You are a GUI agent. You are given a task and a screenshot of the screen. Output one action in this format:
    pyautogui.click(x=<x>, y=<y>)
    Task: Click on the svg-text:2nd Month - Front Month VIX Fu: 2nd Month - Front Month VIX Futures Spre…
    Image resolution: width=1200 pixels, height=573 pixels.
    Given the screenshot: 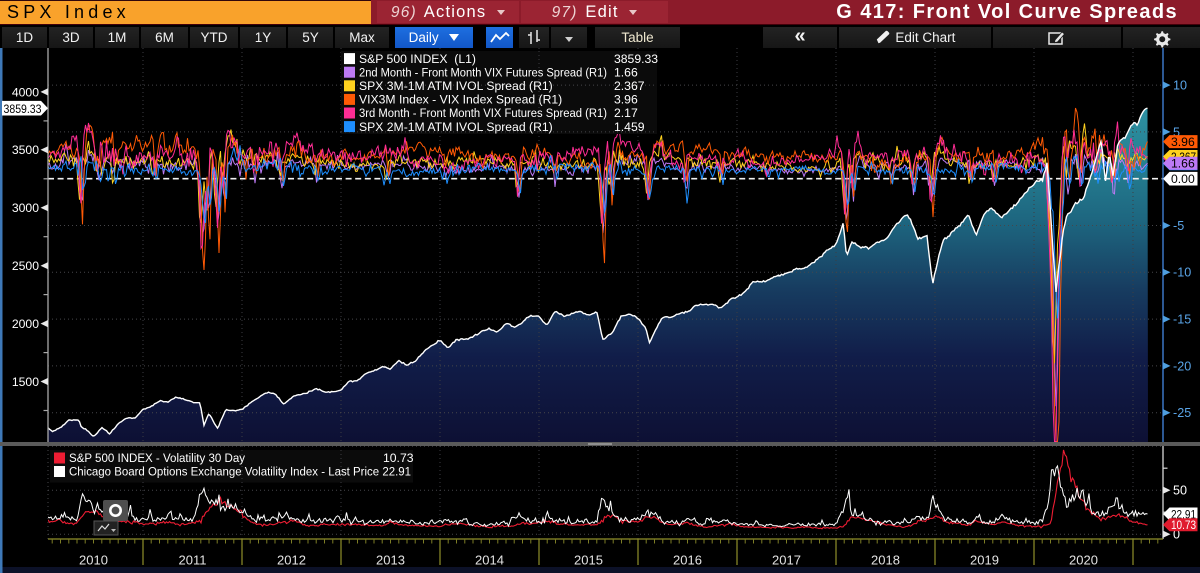 What is the action you would take?
    pyautogui.click(x=483, y=72)
    